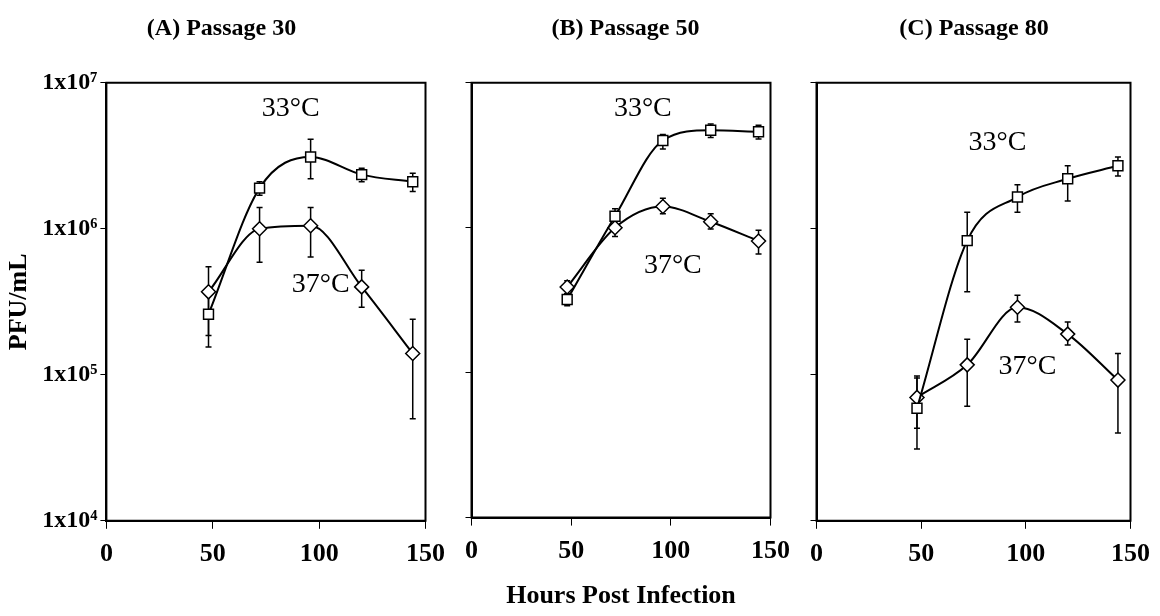 This screenshot has width=1160, height=616. What do you see at coordinates (621, 595) in the screenshot?
I see `x-axis-title: Hours Post Infection` at bounding box center [621, 595].